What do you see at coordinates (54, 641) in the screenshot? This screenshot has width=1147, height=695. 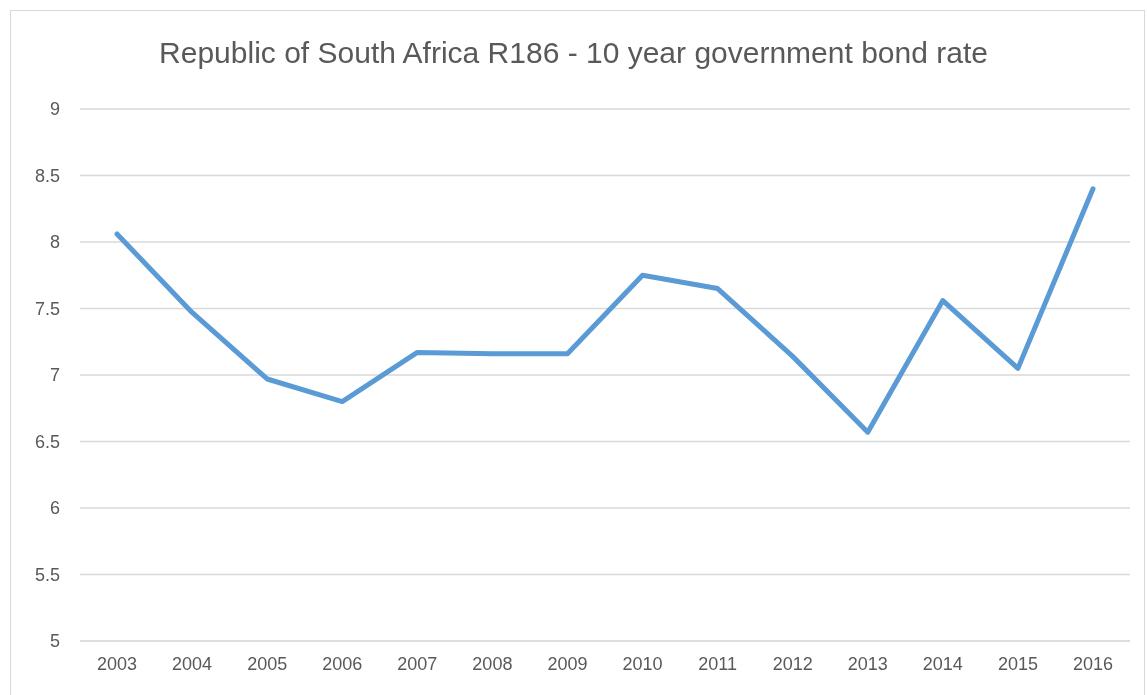 I see `y-tick-label: 5` at bounding box center [54, 641].